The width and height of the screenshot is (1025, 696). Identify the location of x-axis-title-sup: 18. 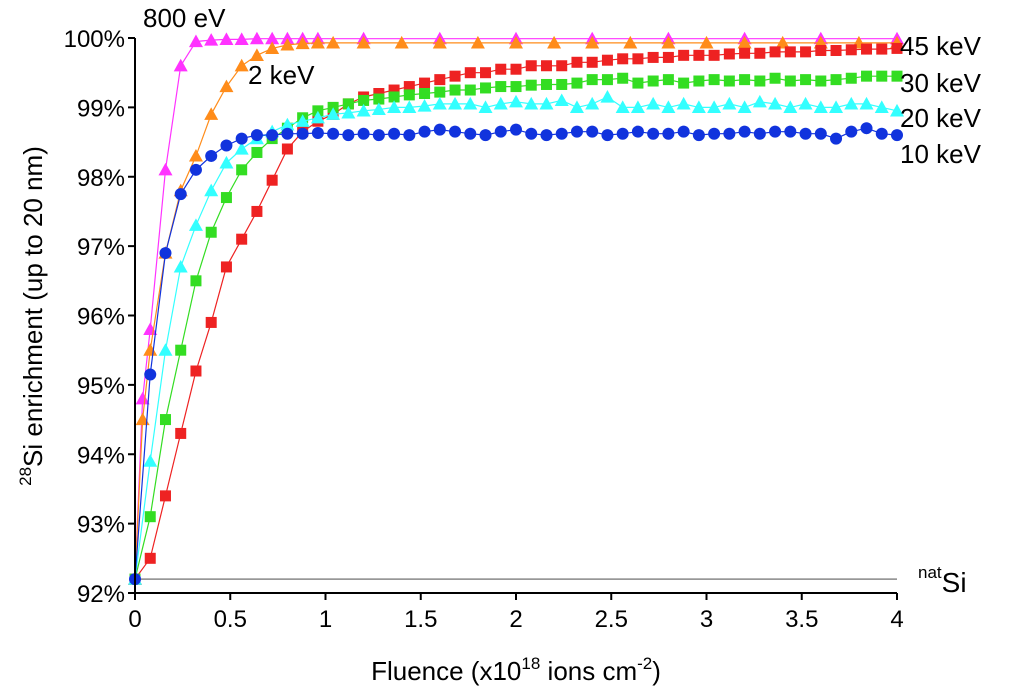
(530, 663).